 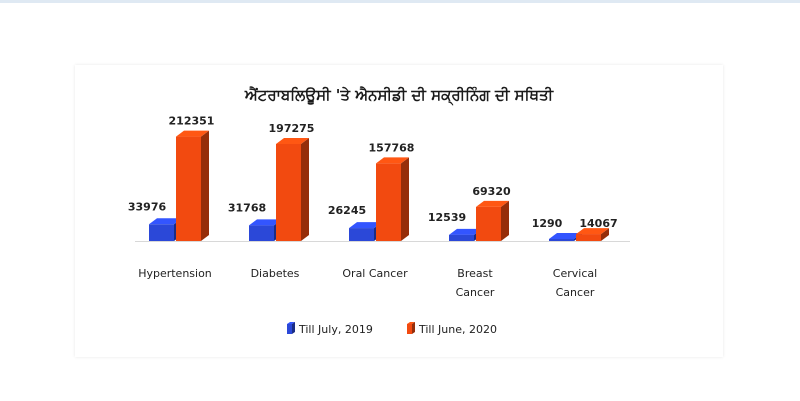 I want to click on category-label: Cervical, so click(x=575, y=273).